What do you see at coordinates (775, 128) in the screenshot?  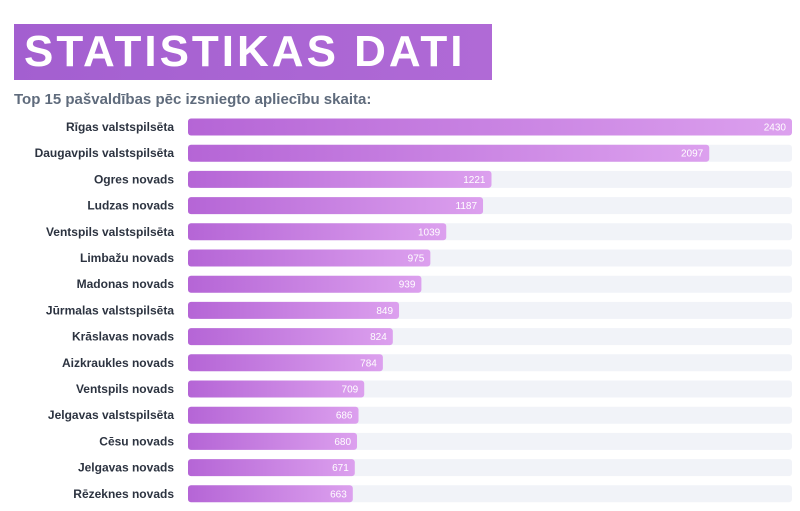 I see `value-label: 2430` at bounding box center [775, 128].